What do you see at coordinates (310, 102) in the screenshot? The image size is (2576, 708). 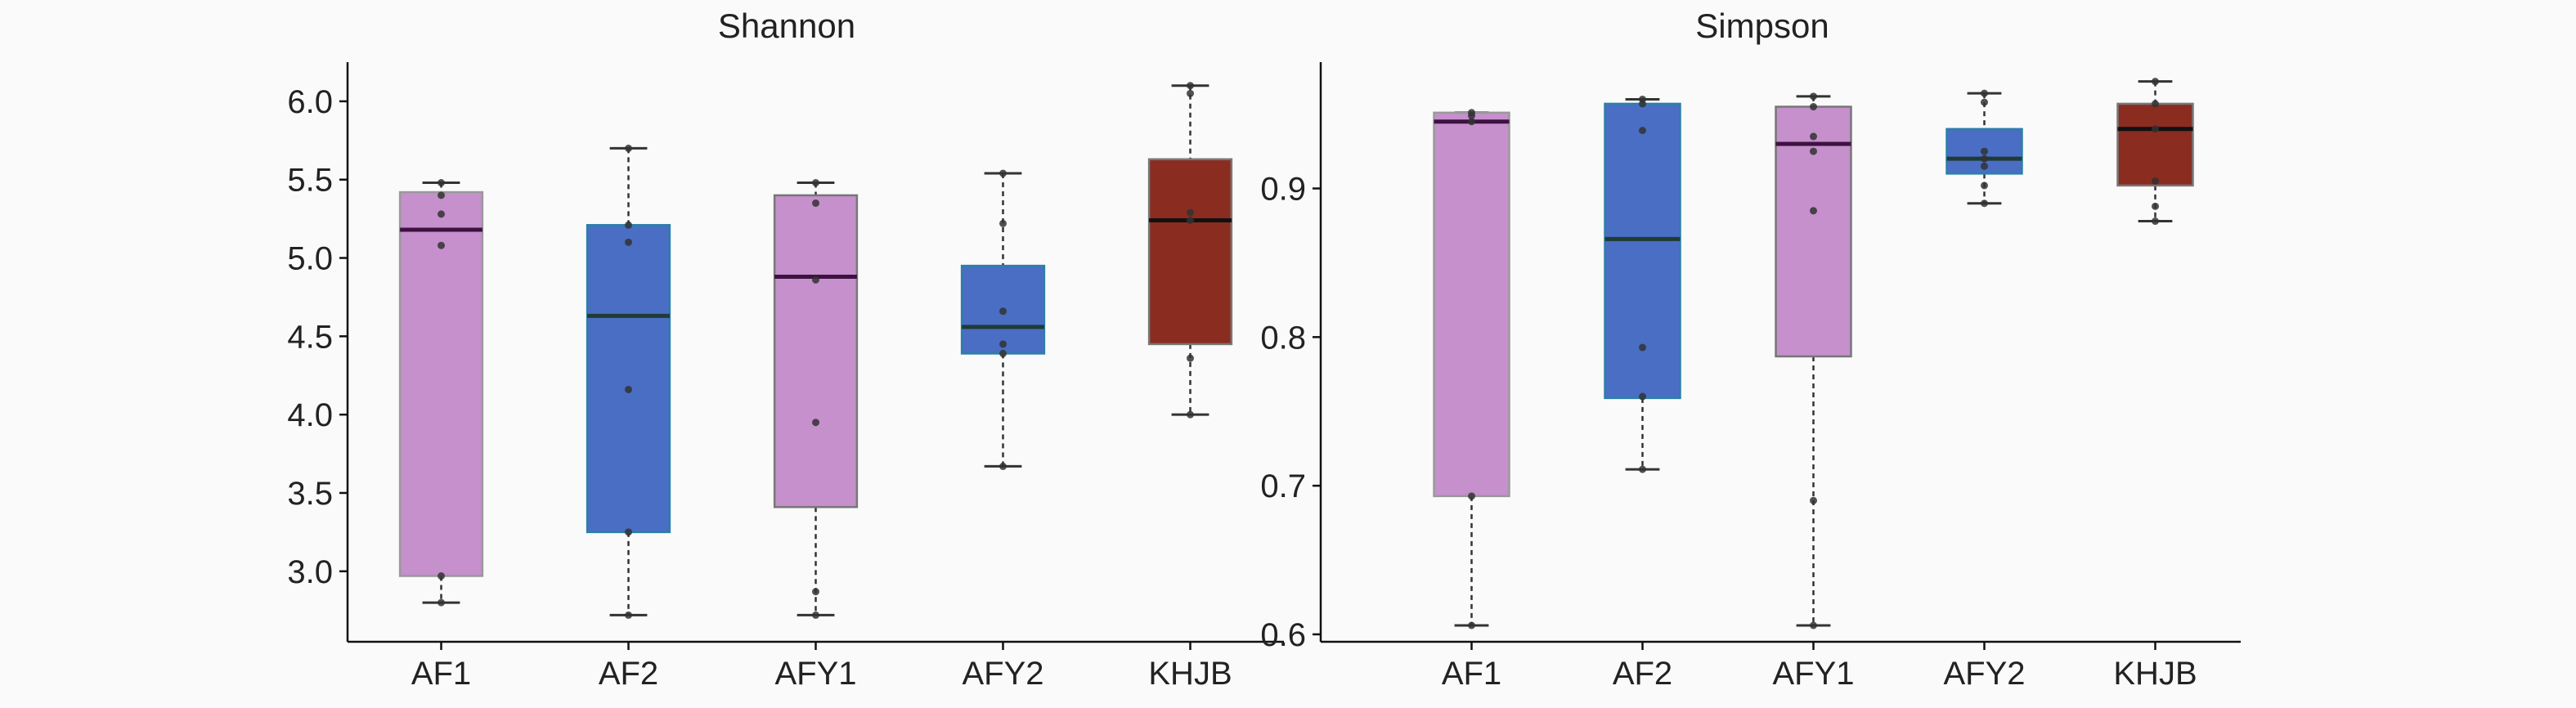 I see `y-tick-label: 6.0` at bounding box center [310, 102].